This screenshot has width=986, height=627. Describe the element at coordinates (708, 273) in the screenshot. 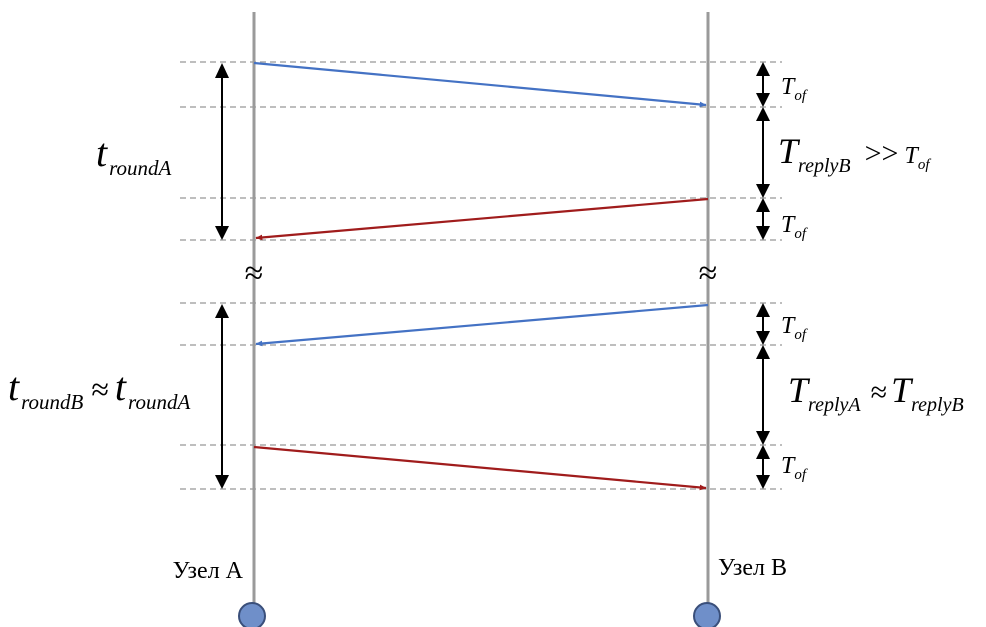

I see `break-marker-b: ≈` at that location.